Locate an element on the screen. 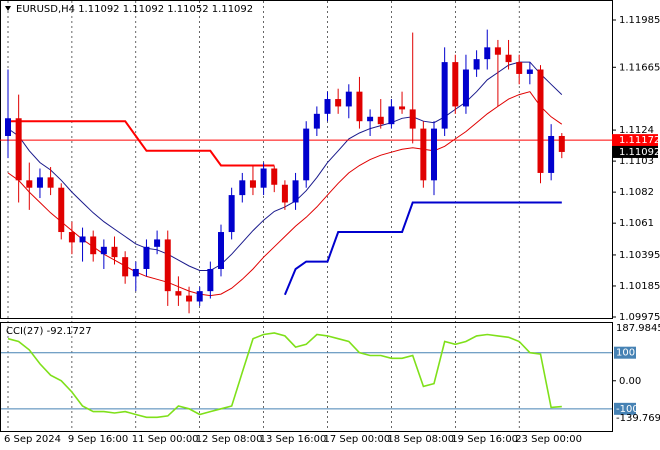 This screenshot has height=450, width=660. y-tick-label: 100 is located at coordinates (625, 353).